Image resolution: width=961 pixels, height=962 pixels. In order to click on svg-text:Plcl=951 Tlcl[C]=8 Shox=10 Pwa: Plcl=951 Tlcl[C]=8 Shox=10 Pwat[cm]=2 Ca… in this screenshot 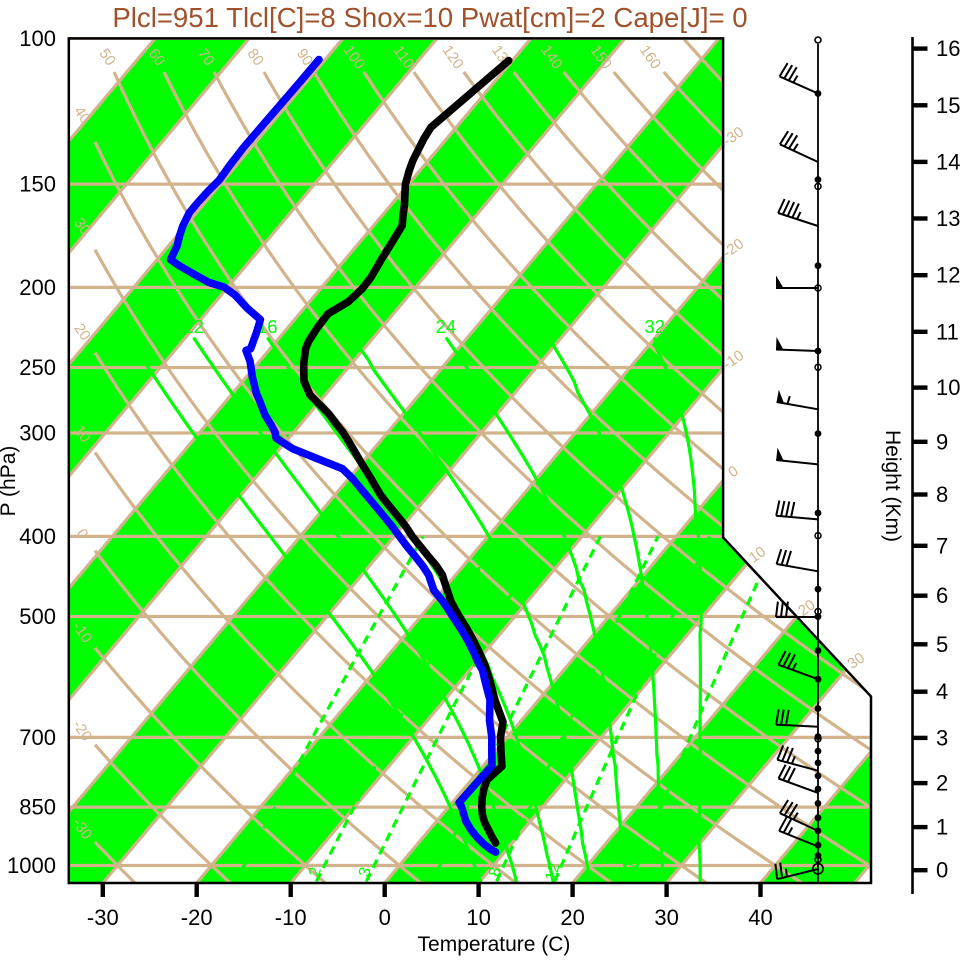, I will do `click(429, 17)`.